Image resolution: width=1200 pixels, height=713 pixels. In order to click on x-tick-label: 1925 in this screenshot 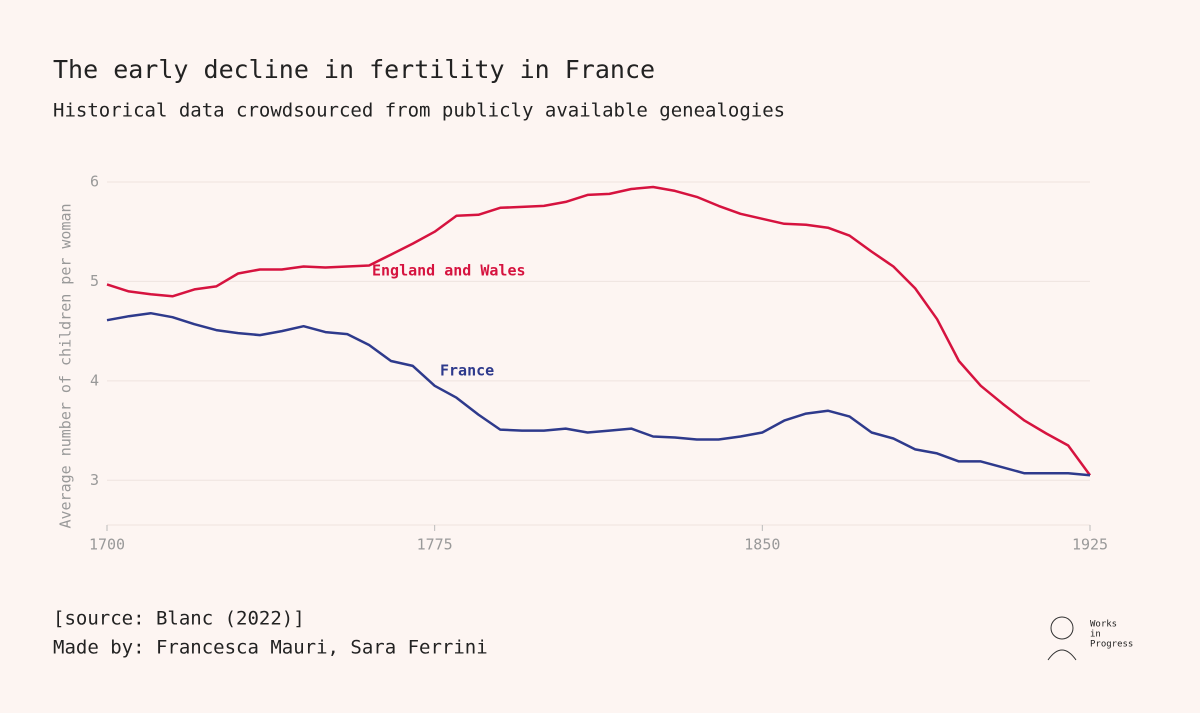, I will do `click(1090, 545)`.